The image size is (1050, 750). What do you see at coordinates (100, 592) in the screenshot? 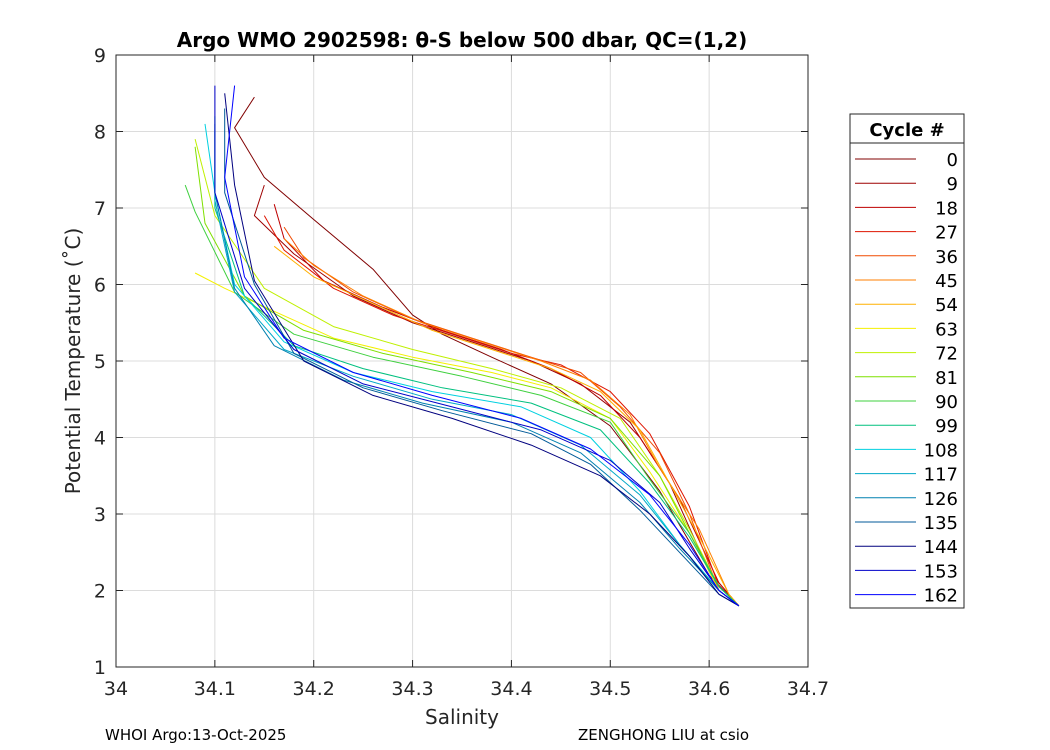
I see `y-tick-label: 2` at bounding box center [100, 592].